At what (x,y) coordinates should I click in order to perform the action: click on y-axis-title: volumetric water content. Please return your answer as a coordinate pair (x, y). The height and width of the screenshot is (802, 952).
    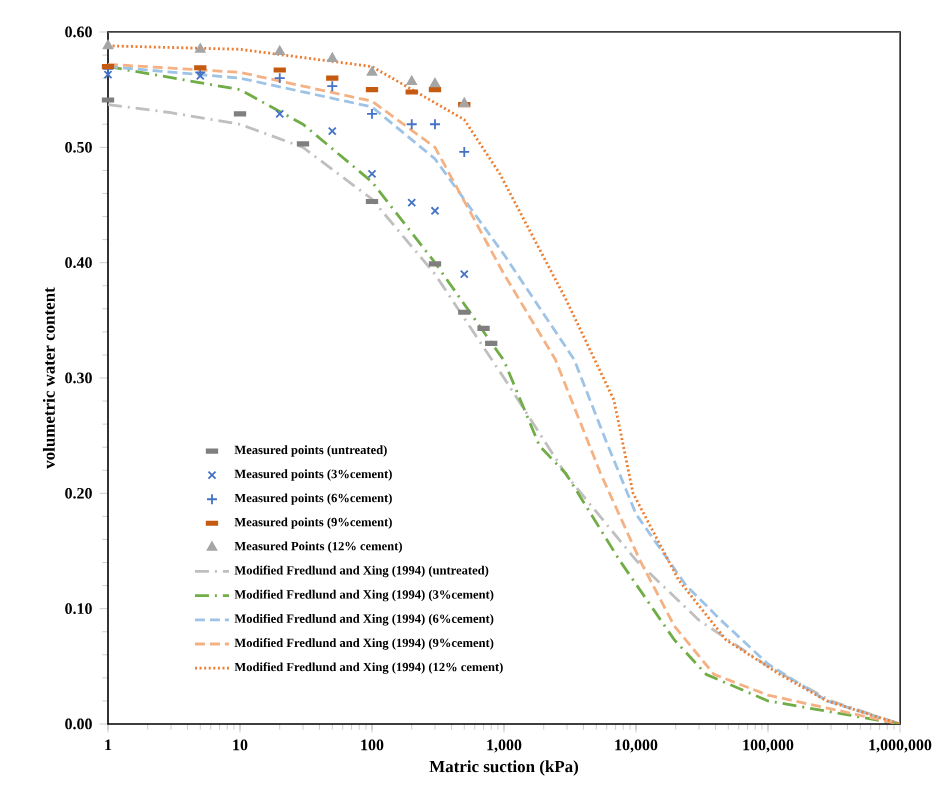
    Looking at the image, I should click on (48, 378).